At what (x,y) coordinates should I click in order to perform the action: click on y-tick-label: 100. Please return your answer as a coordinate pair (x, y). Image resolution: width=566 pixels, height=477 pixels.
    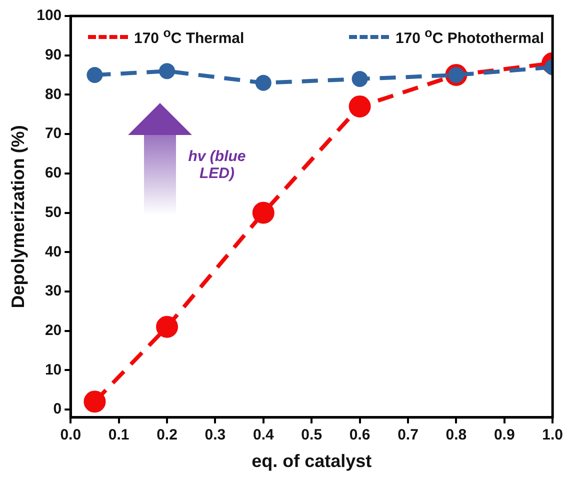
    Looking at the image, I should click on (49, 15).